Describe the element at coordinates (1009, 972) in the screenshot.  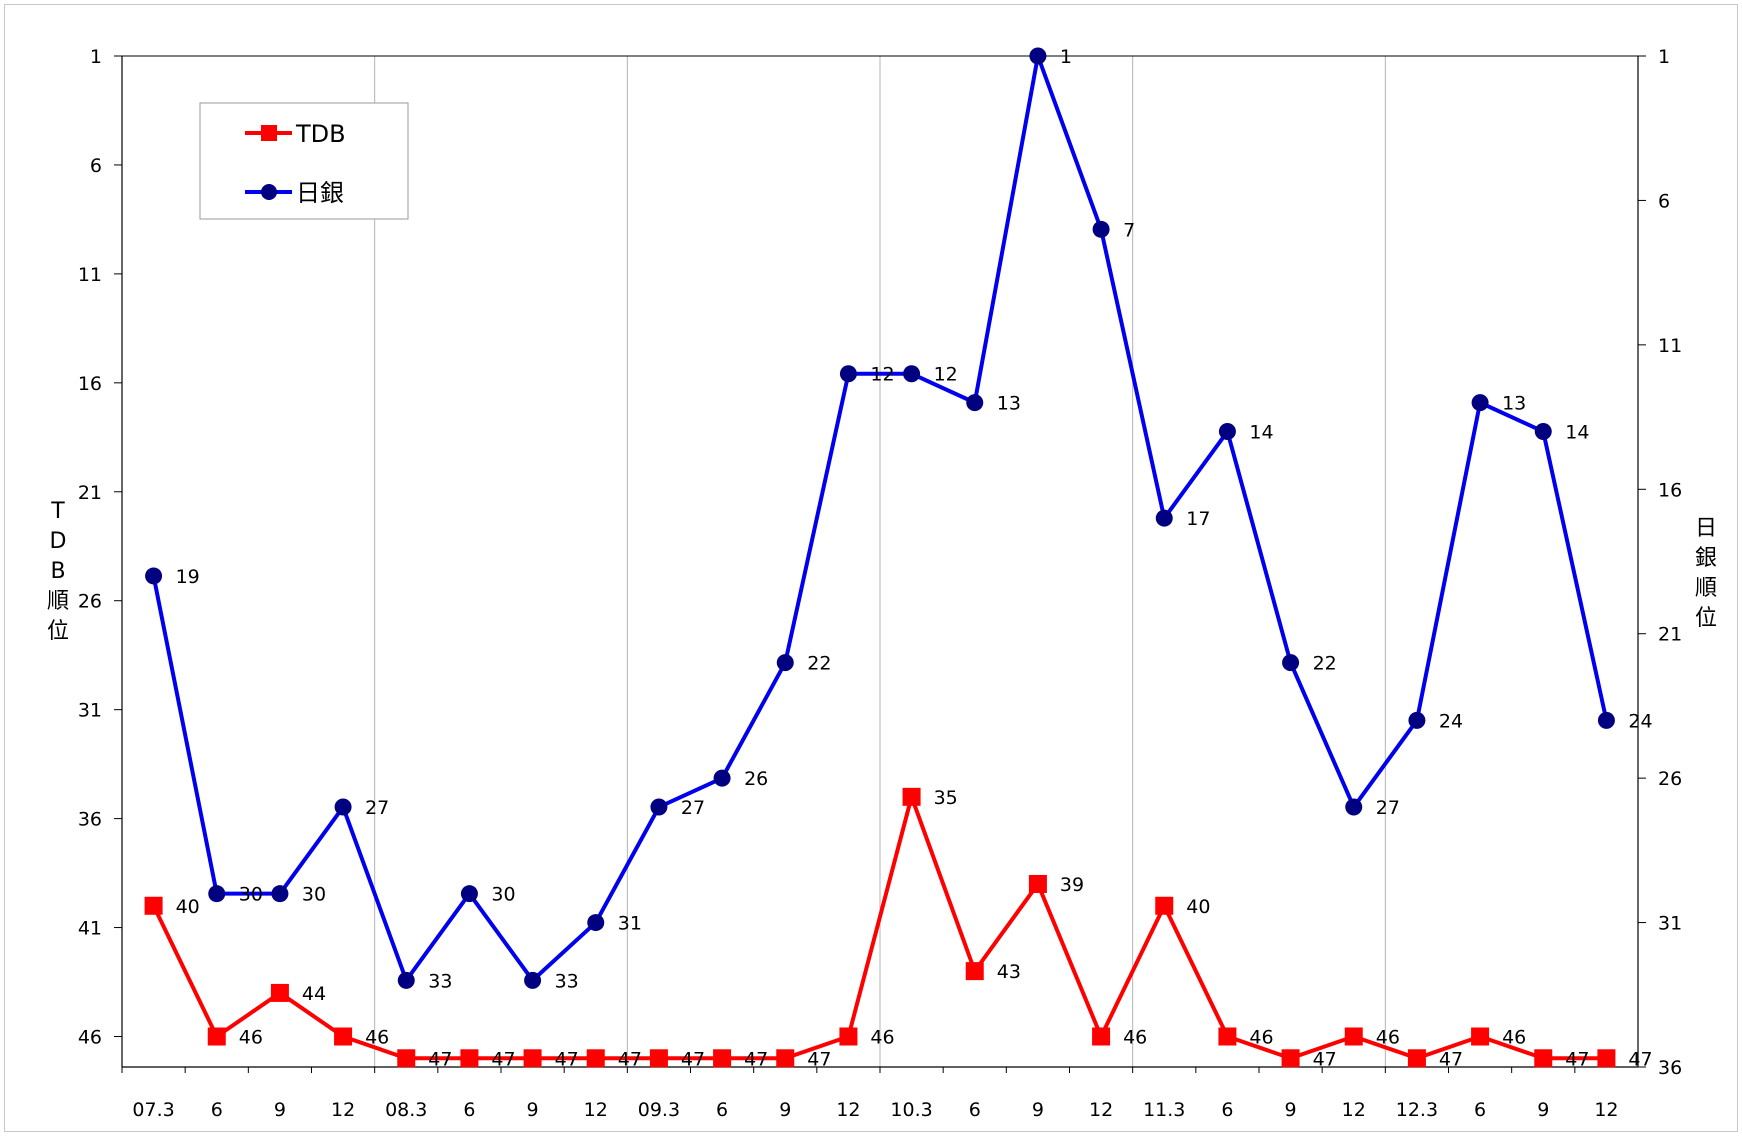
I see `data-label-tdb: 43` at that location.